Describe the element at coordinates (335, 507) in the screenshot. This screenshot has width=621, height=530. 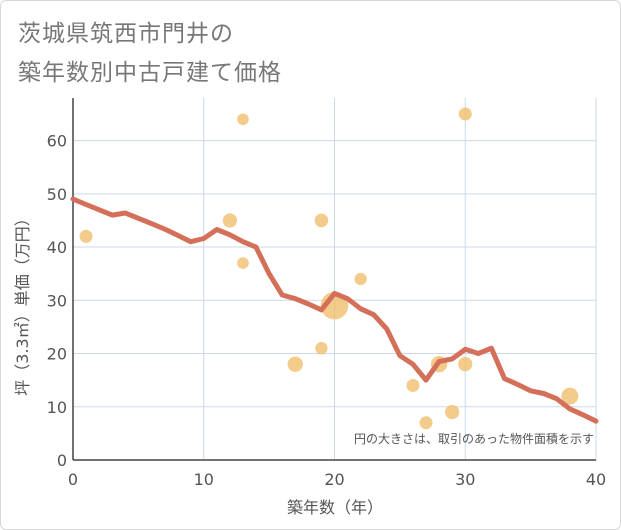
I see `x-axis-label: 築年数（年）` at that location.